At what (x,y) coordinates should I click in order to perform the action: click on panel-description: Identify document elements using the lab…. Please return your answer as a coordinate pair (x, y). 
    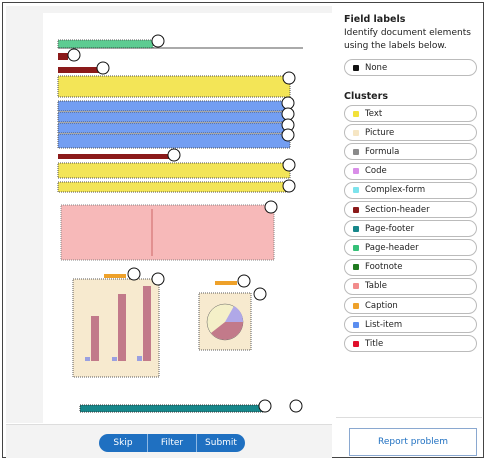
    Looking at the image, I should click on (407, 39).